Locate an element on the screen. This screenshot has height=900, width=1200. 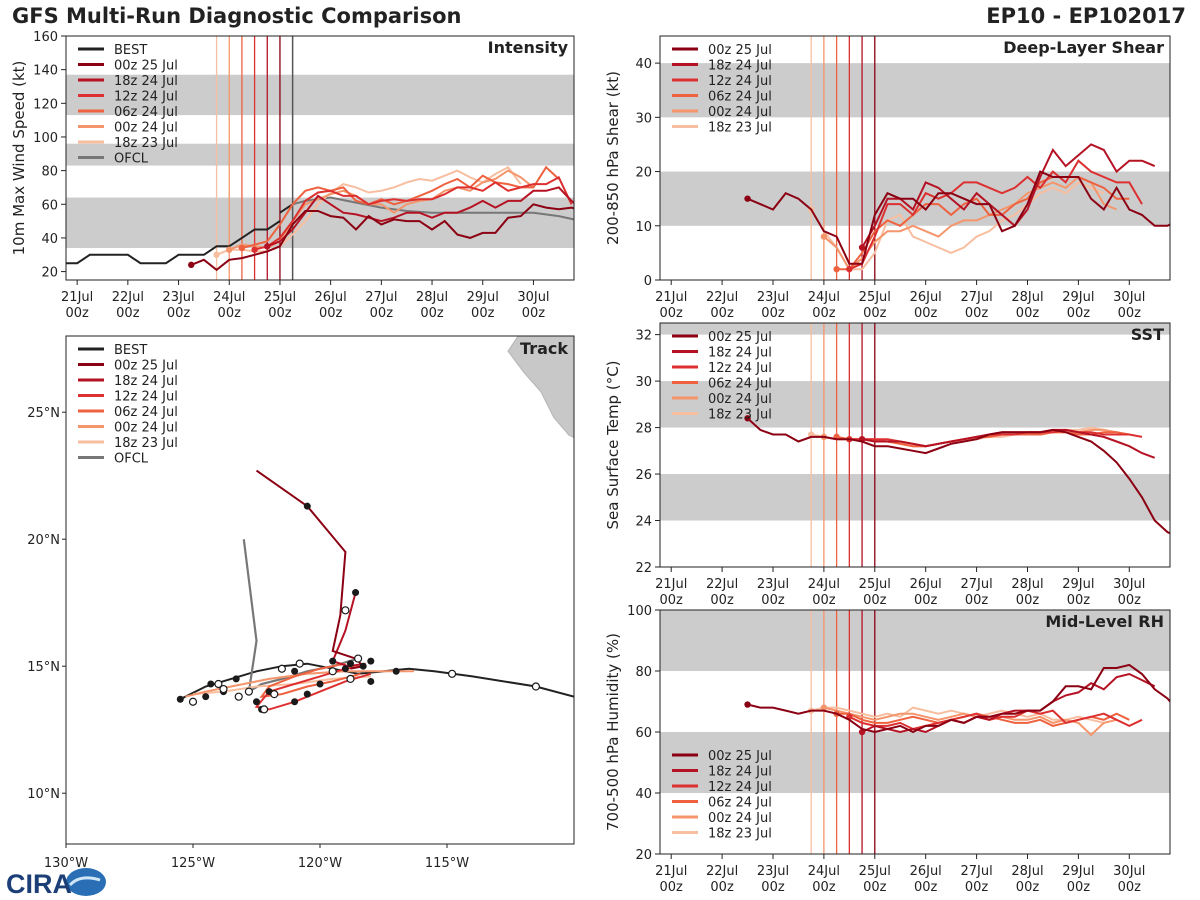
rh-legend-label: 18z 23 Jul is located at coordinates (740, 834).